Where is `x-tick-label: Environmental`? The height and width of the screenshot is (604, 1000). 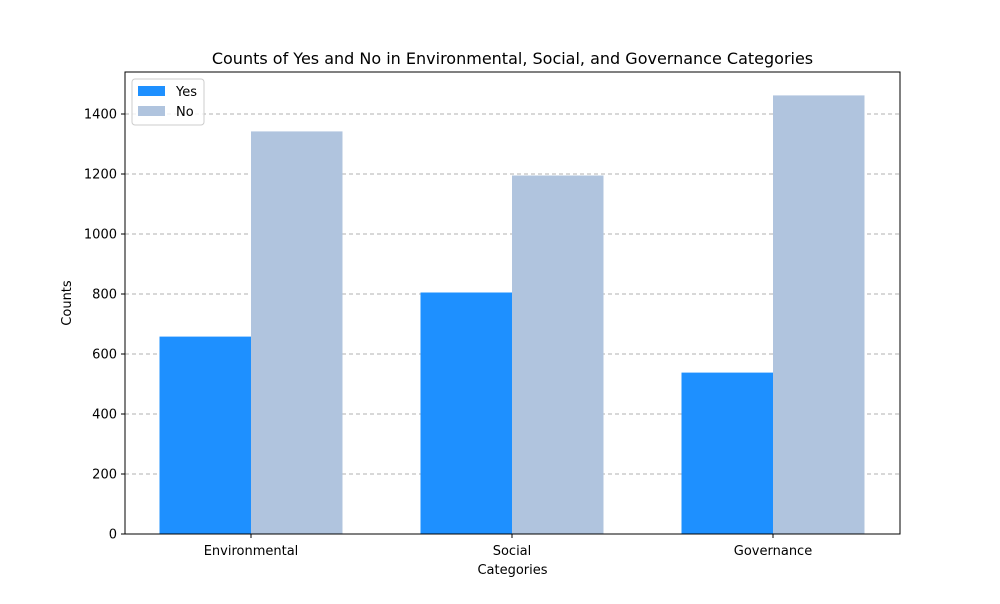 x-tick-label: Environmental is located at coordinates (251, 551).